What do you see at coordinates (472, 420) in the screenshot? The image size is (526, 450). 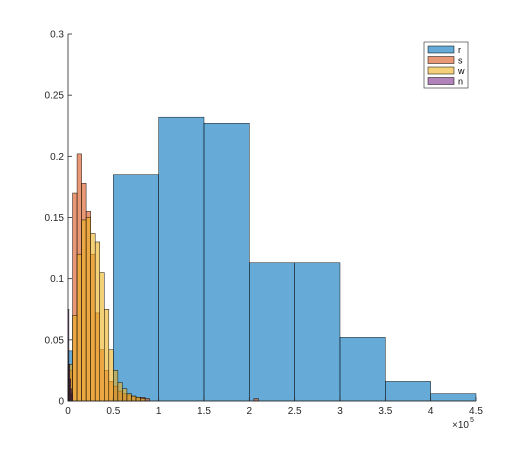 I see `x-exponent-power: 5` at bounding box center [472, 420].